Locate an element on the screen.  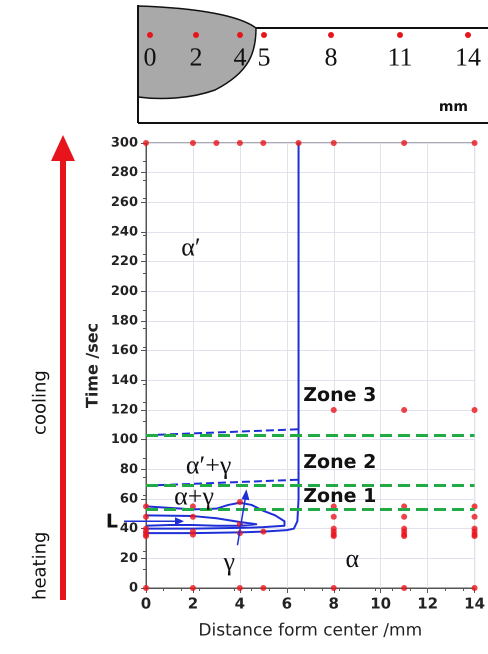
y-tick-label: 160 is located at coordinates (124, 350).